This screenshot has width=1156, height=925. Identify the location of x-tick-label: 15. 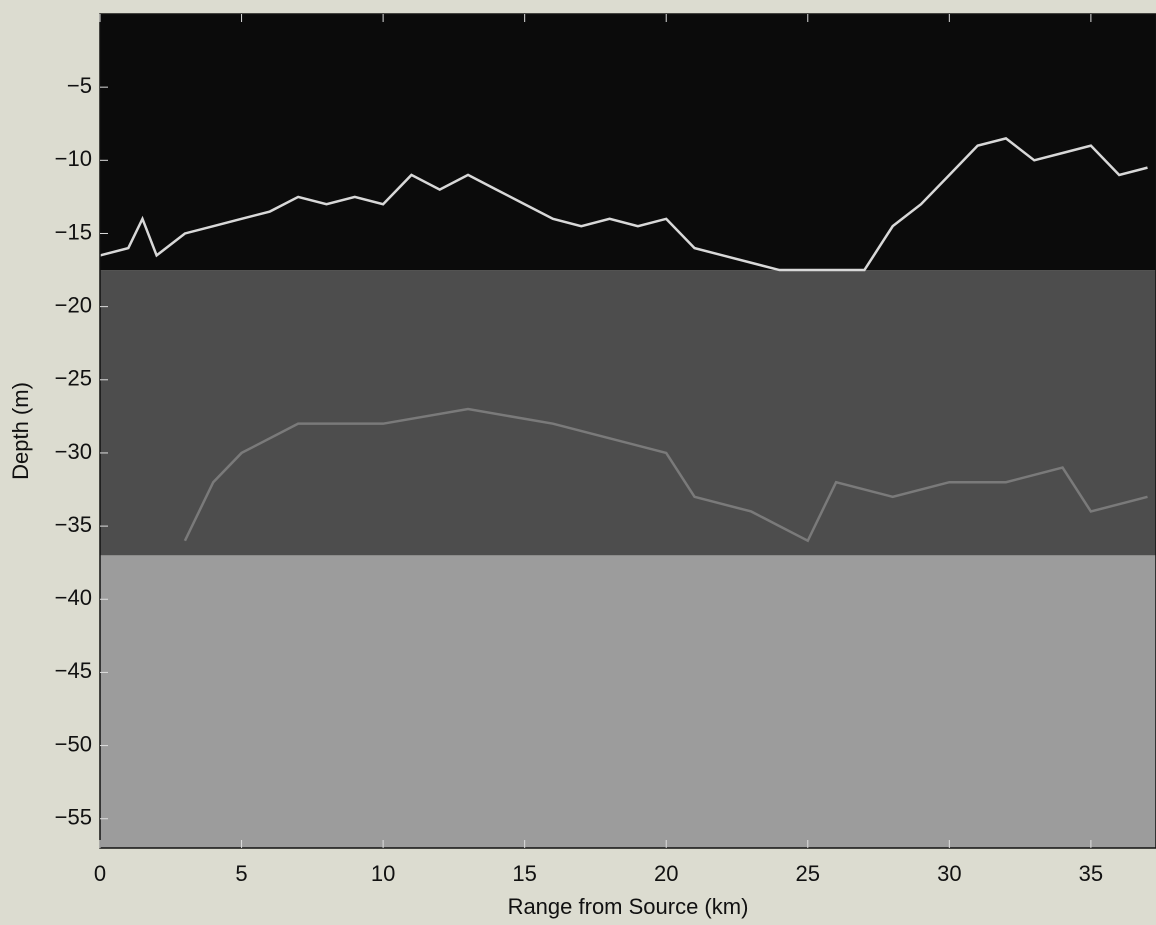
(524, 873).